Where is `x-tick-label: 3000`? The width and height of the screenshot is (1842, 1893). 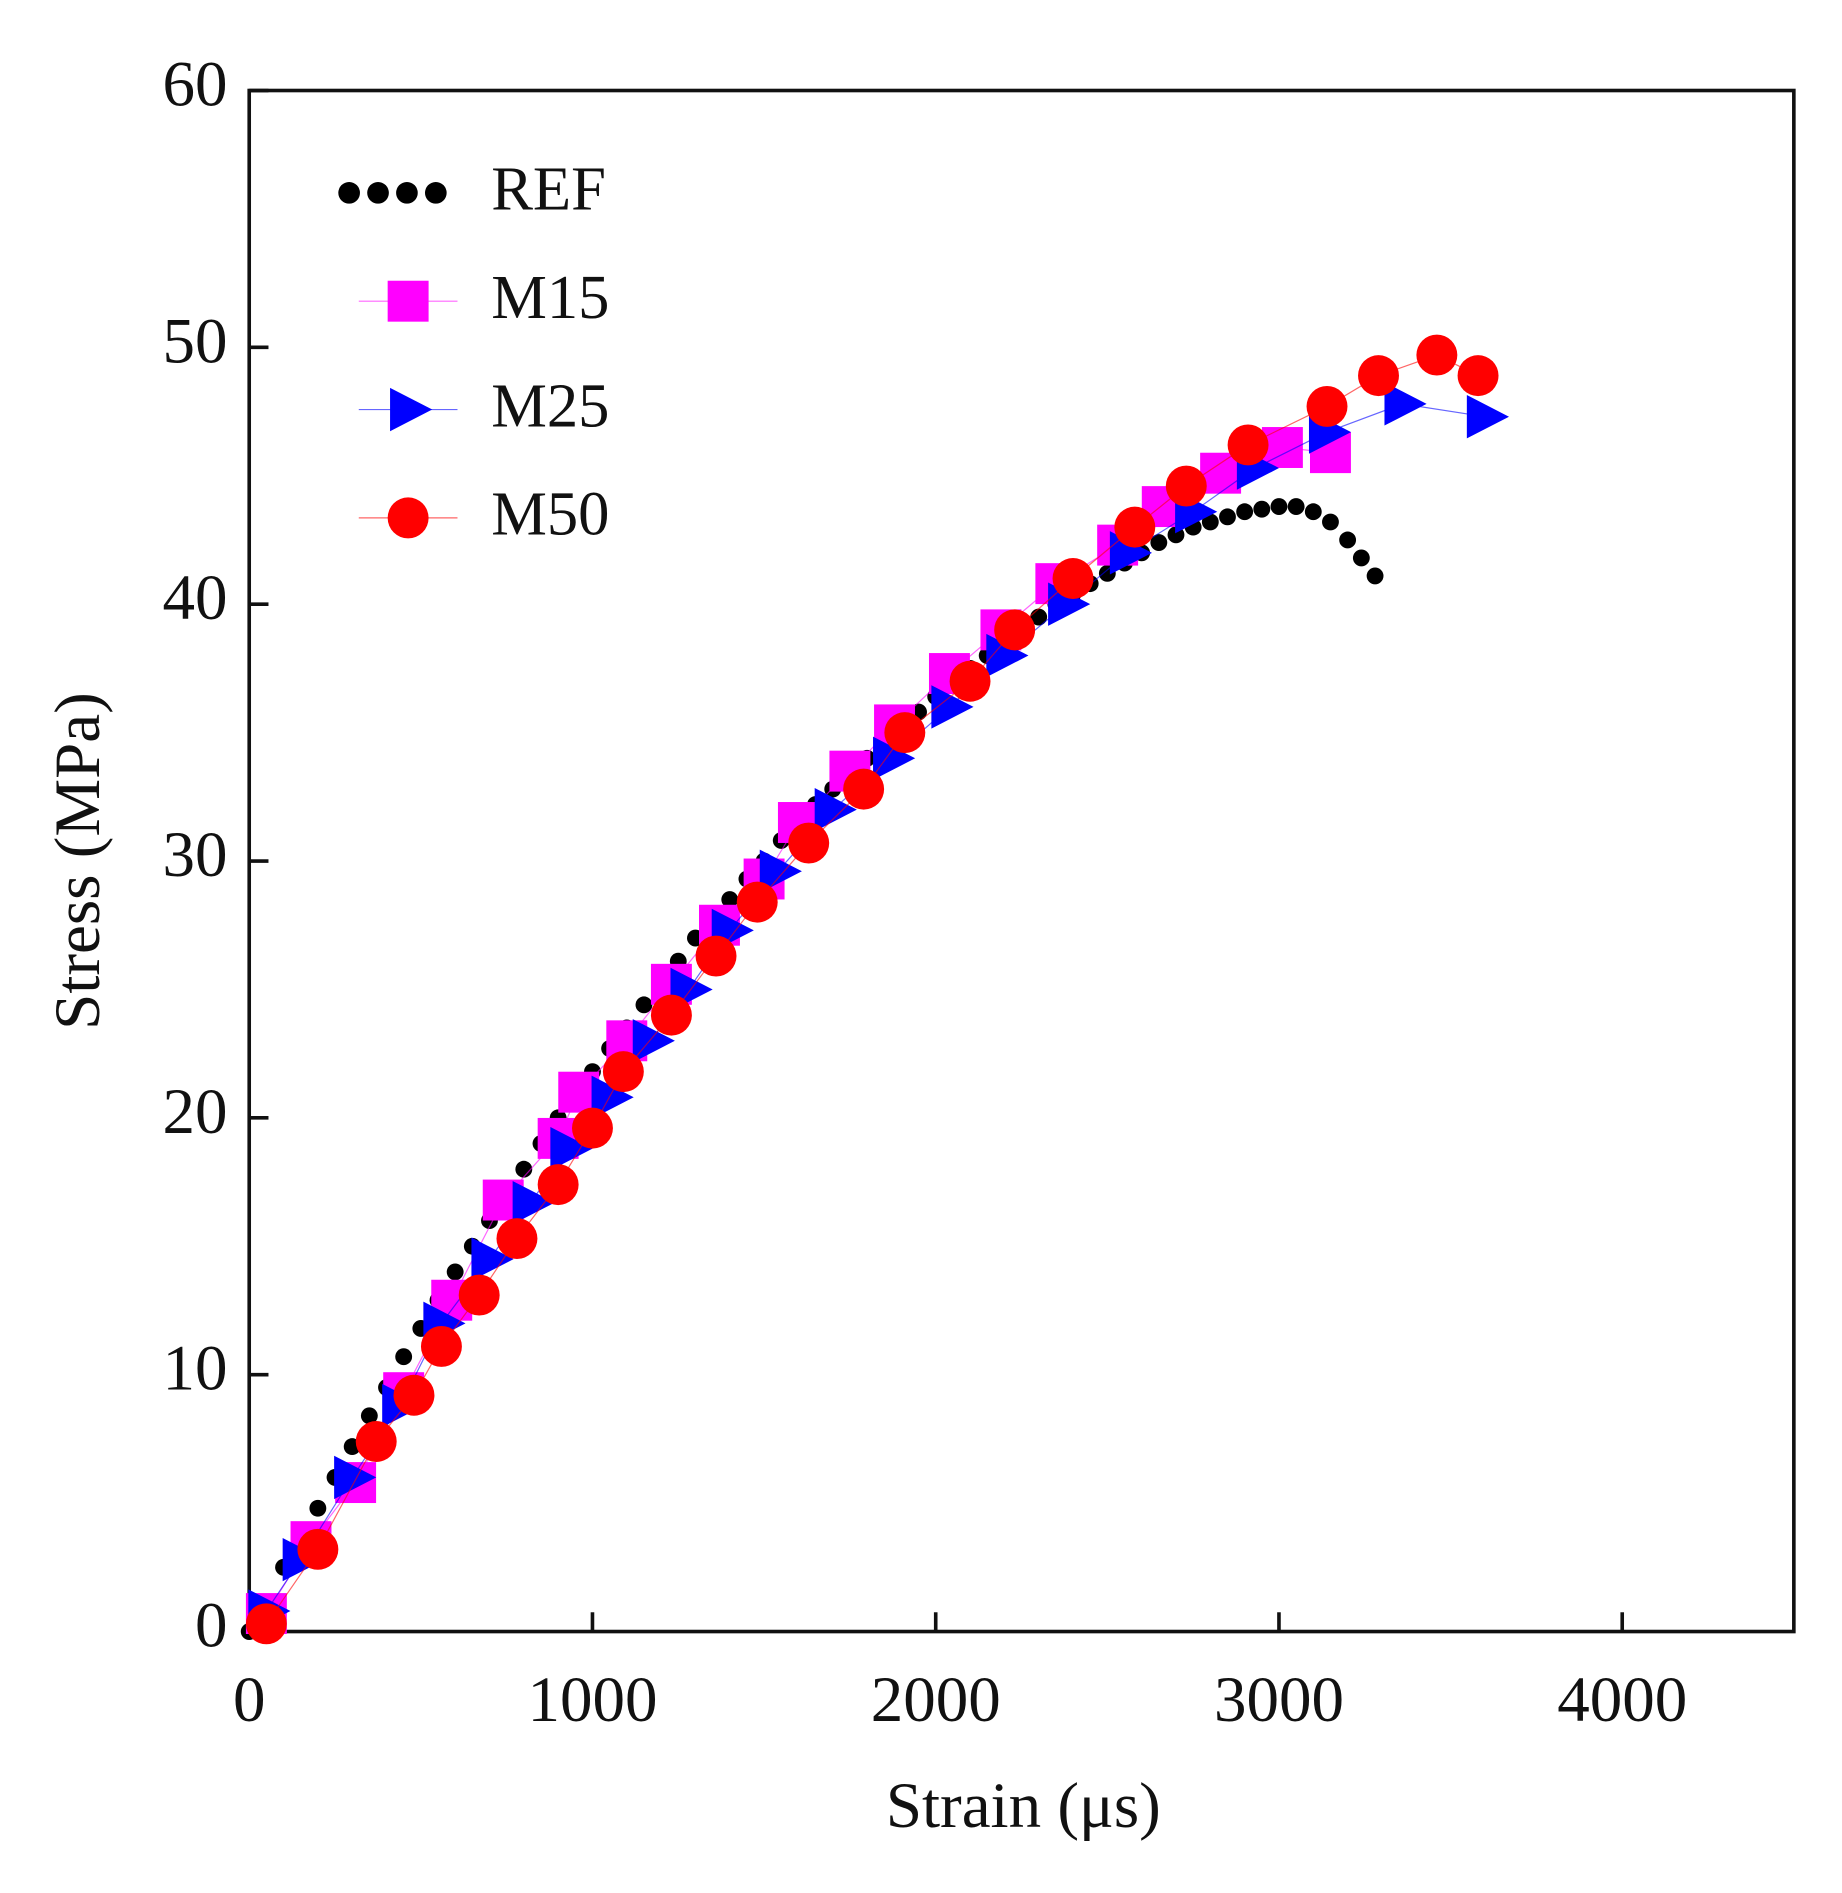
x-tick-label: 3000 is located at coordinates (1279, 1700).